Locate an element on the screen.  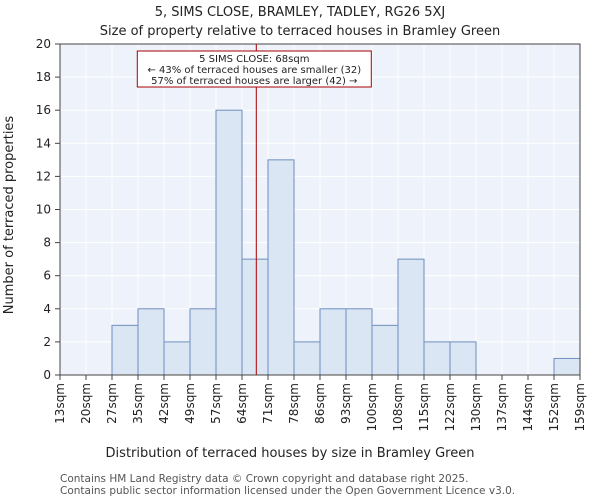
x-tick-label: 78sqm is located at coordinates (294, 403).